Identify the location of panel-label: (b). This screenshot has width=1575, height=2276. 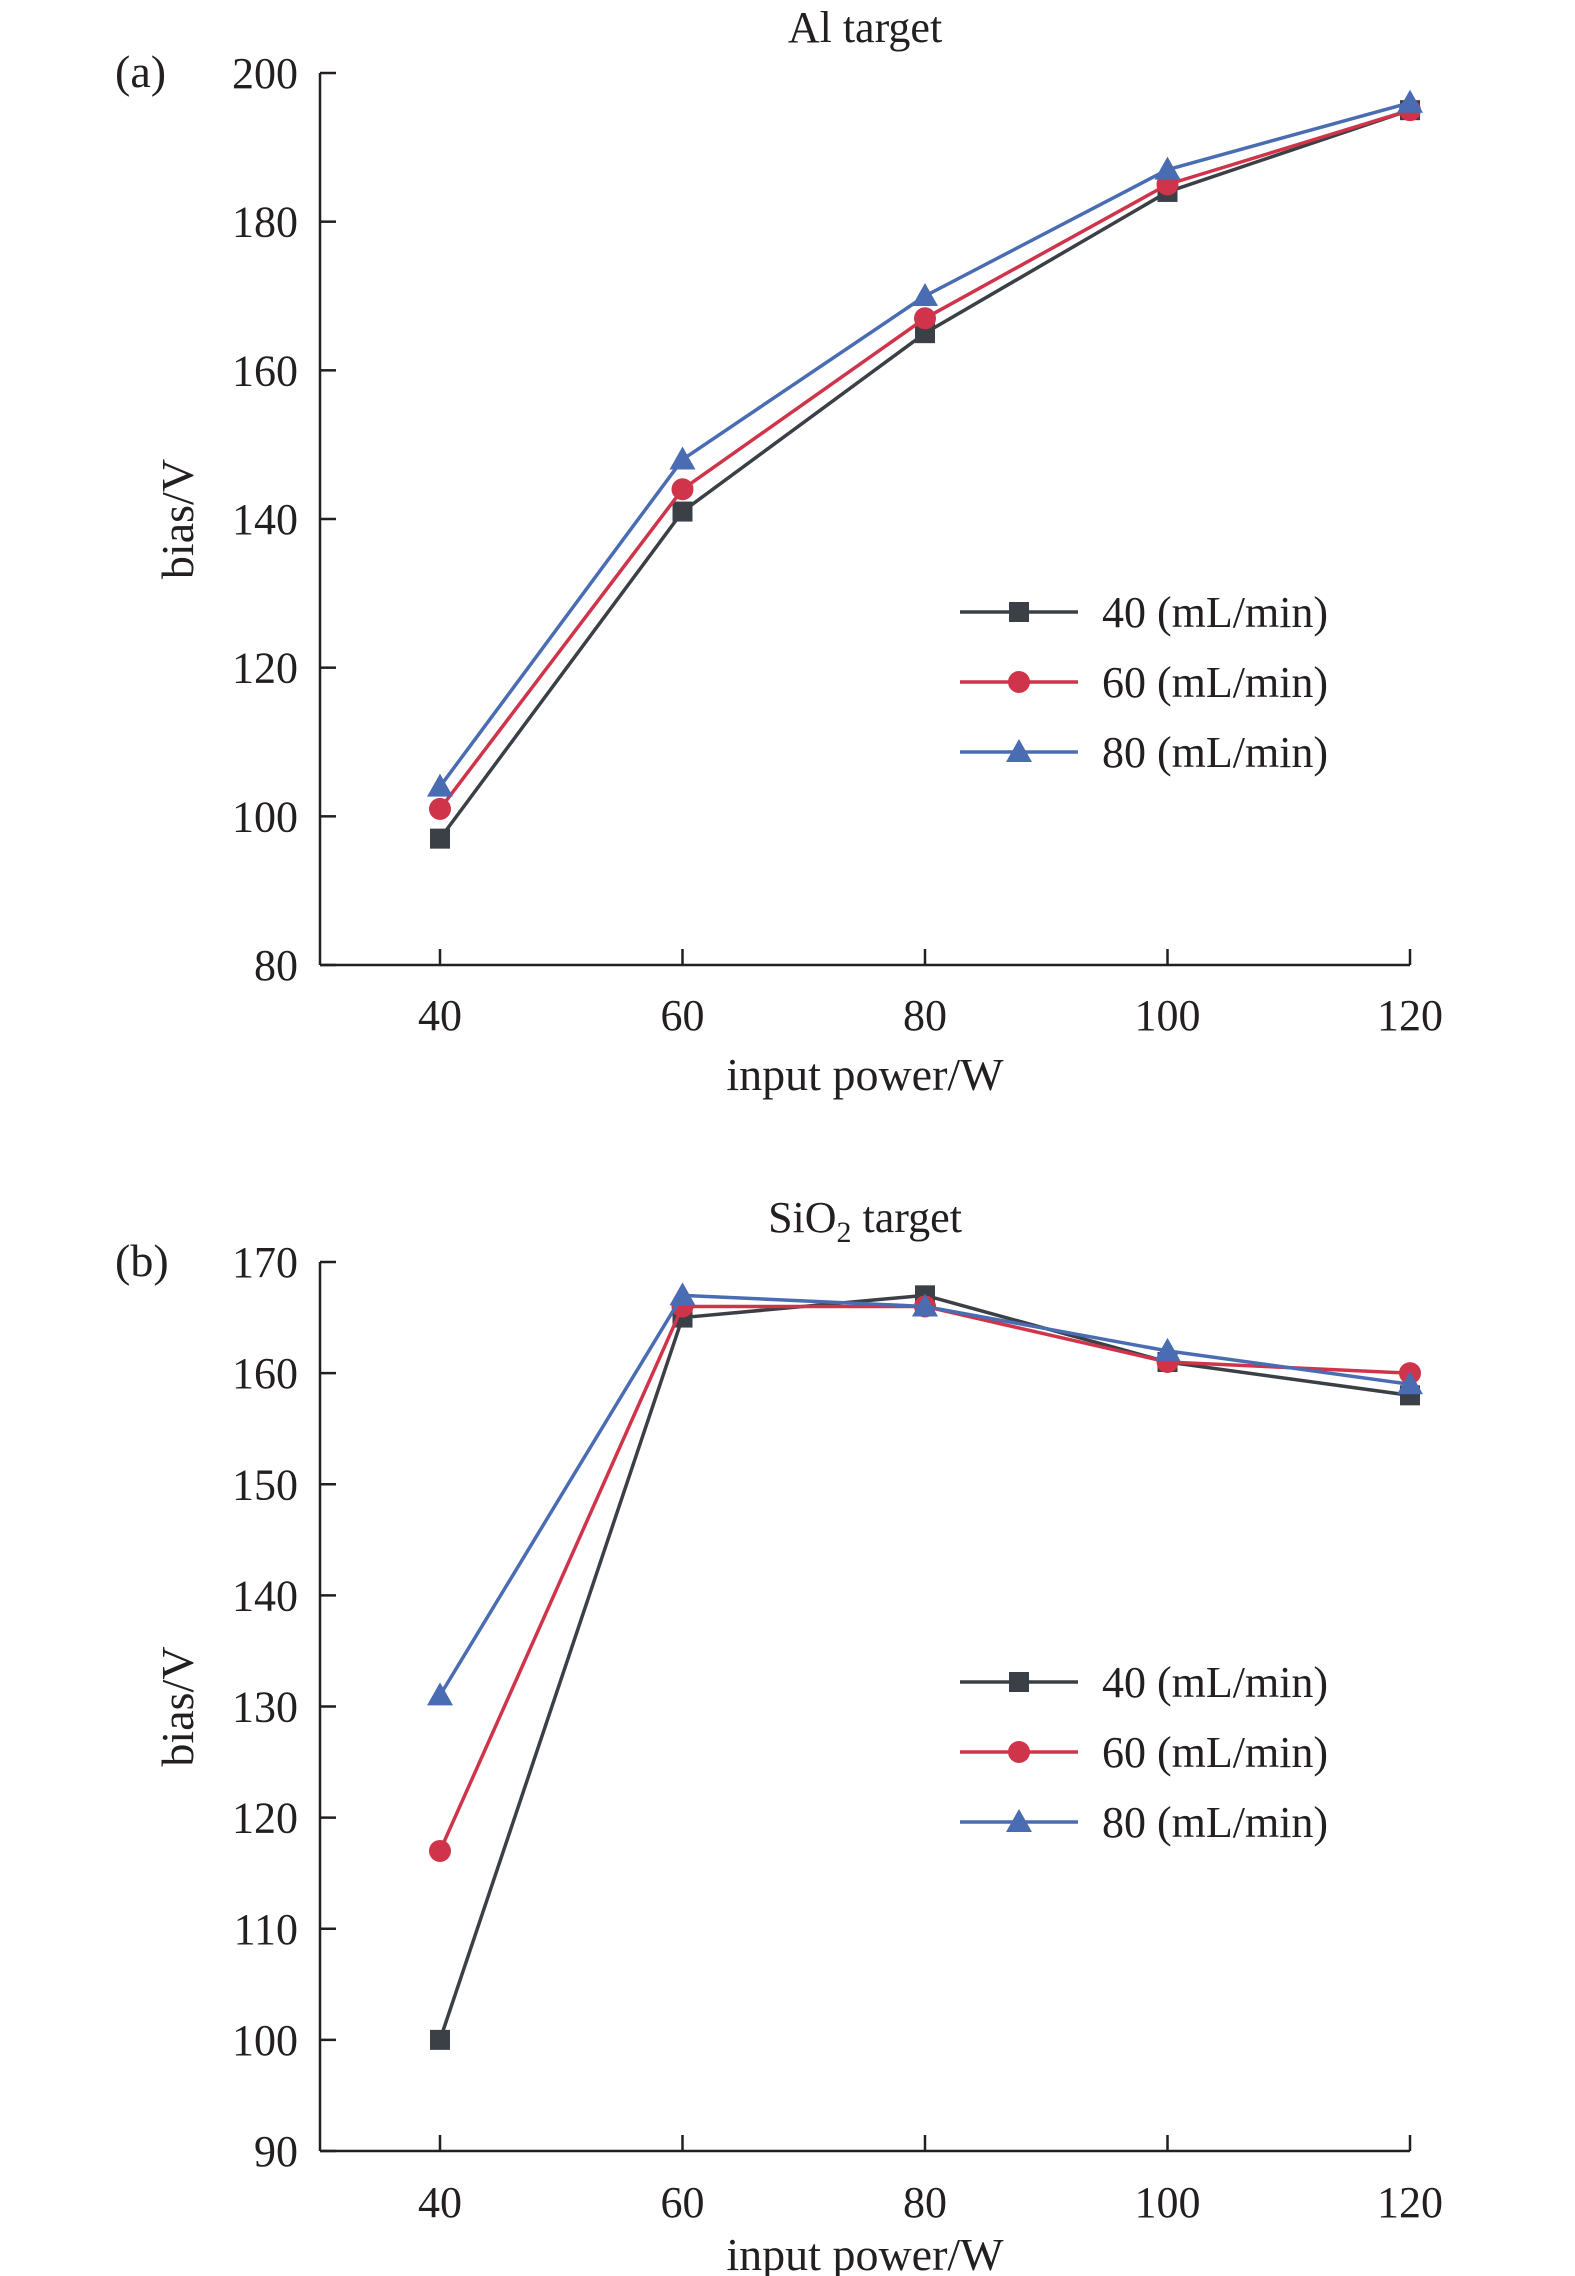
(142, 1260).